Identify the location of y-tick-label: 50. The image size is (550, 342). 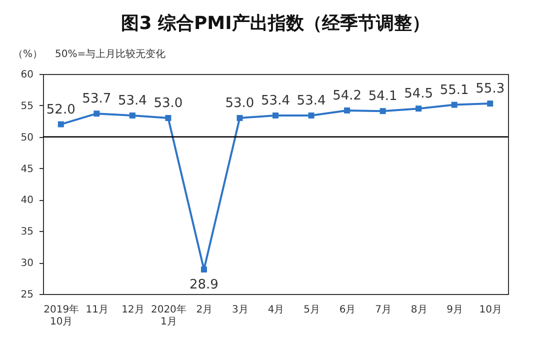
(27, 138).